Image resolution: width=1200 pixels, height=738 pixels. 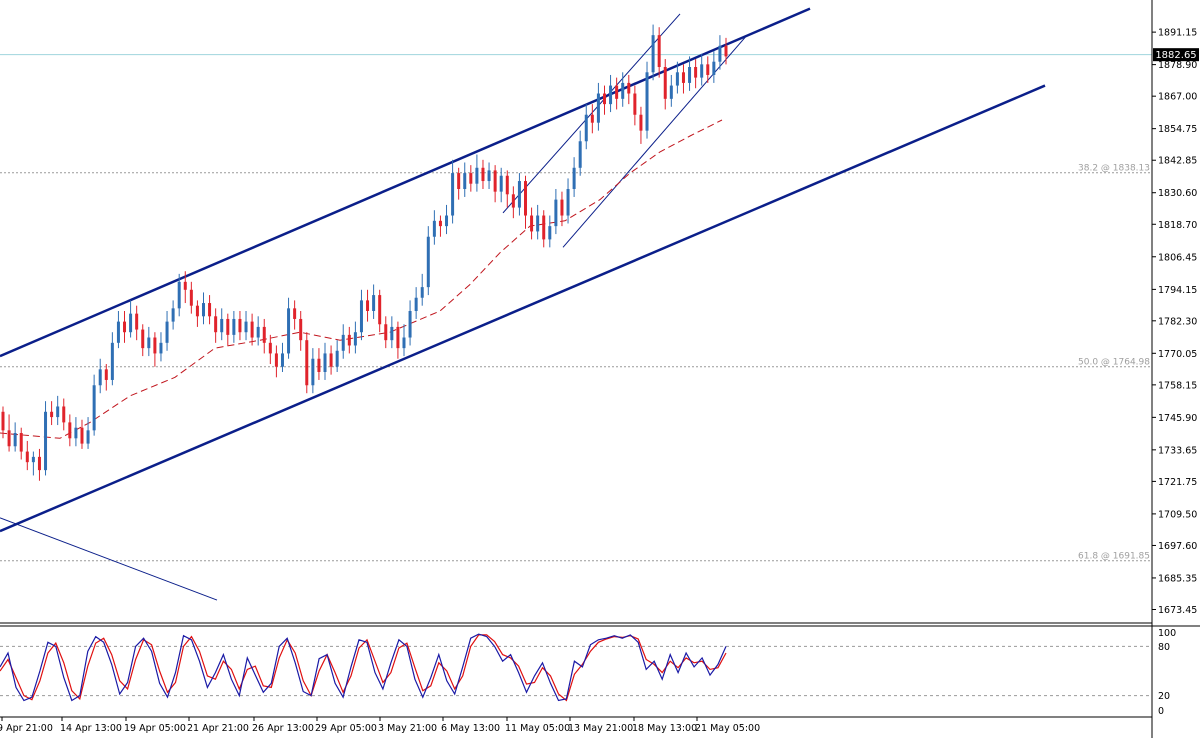 What do you see at coordinates (1177, 610) in the screenshot?
I see `price-tick-label: 1673.45` at bounding box center [1177, 610].